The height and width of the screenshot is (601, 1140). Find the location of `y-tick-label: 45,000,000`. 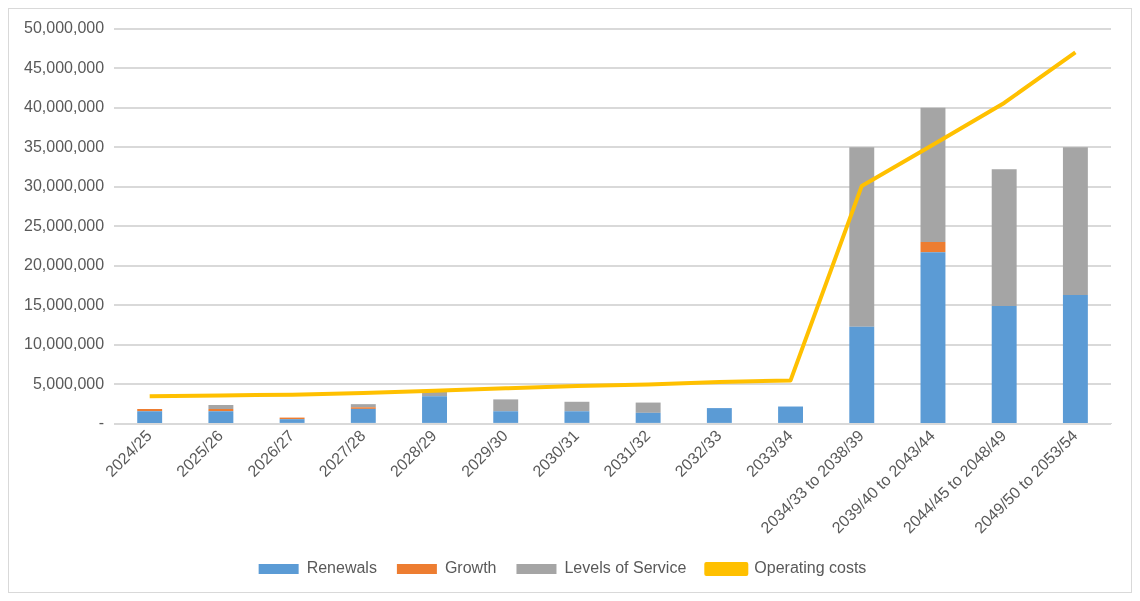

y-tick-label: 45,000,000 is located at coordinates (64, 67).